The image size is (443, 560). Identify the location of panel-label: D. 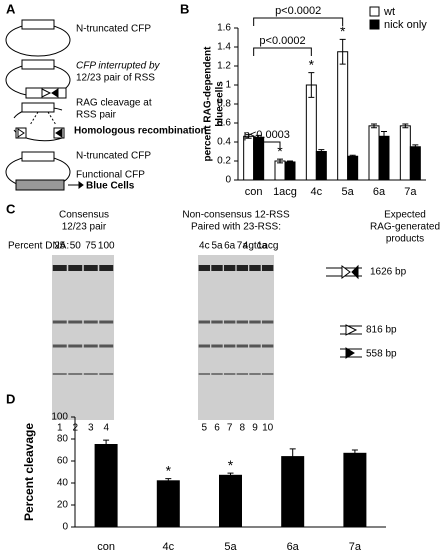
(10, 398).